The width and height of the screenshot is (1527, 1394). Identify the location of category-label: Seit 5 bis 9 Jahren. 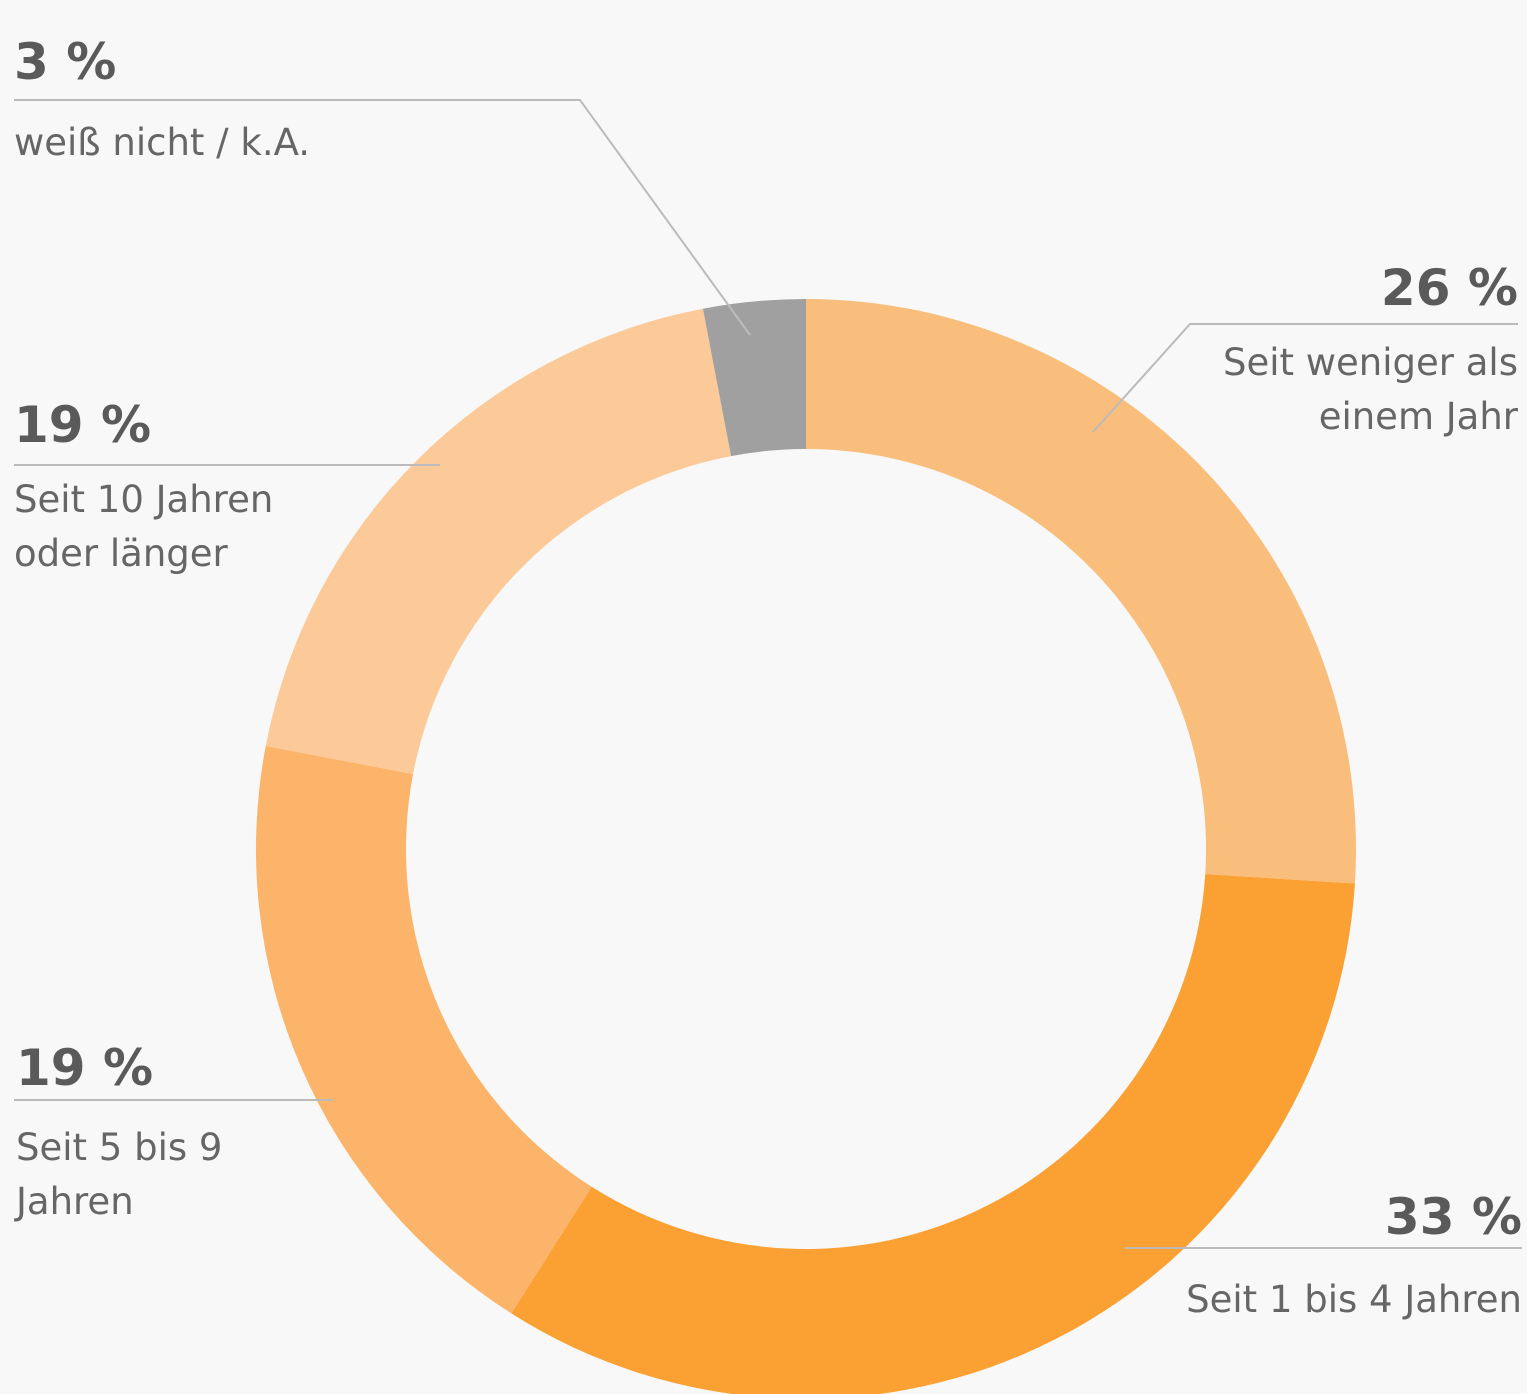
(119, 1174).